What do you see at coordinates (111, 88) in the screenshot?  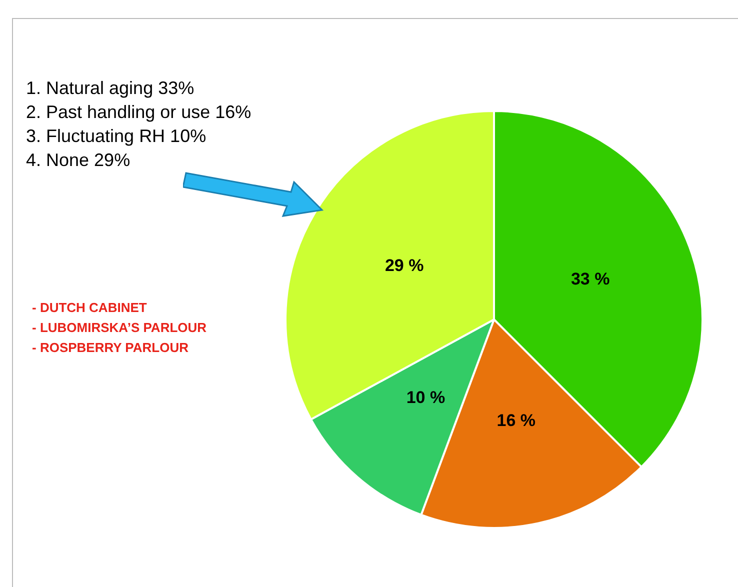 I see `text: 1. Natural aging 33%` at bounding box center [111, 88].